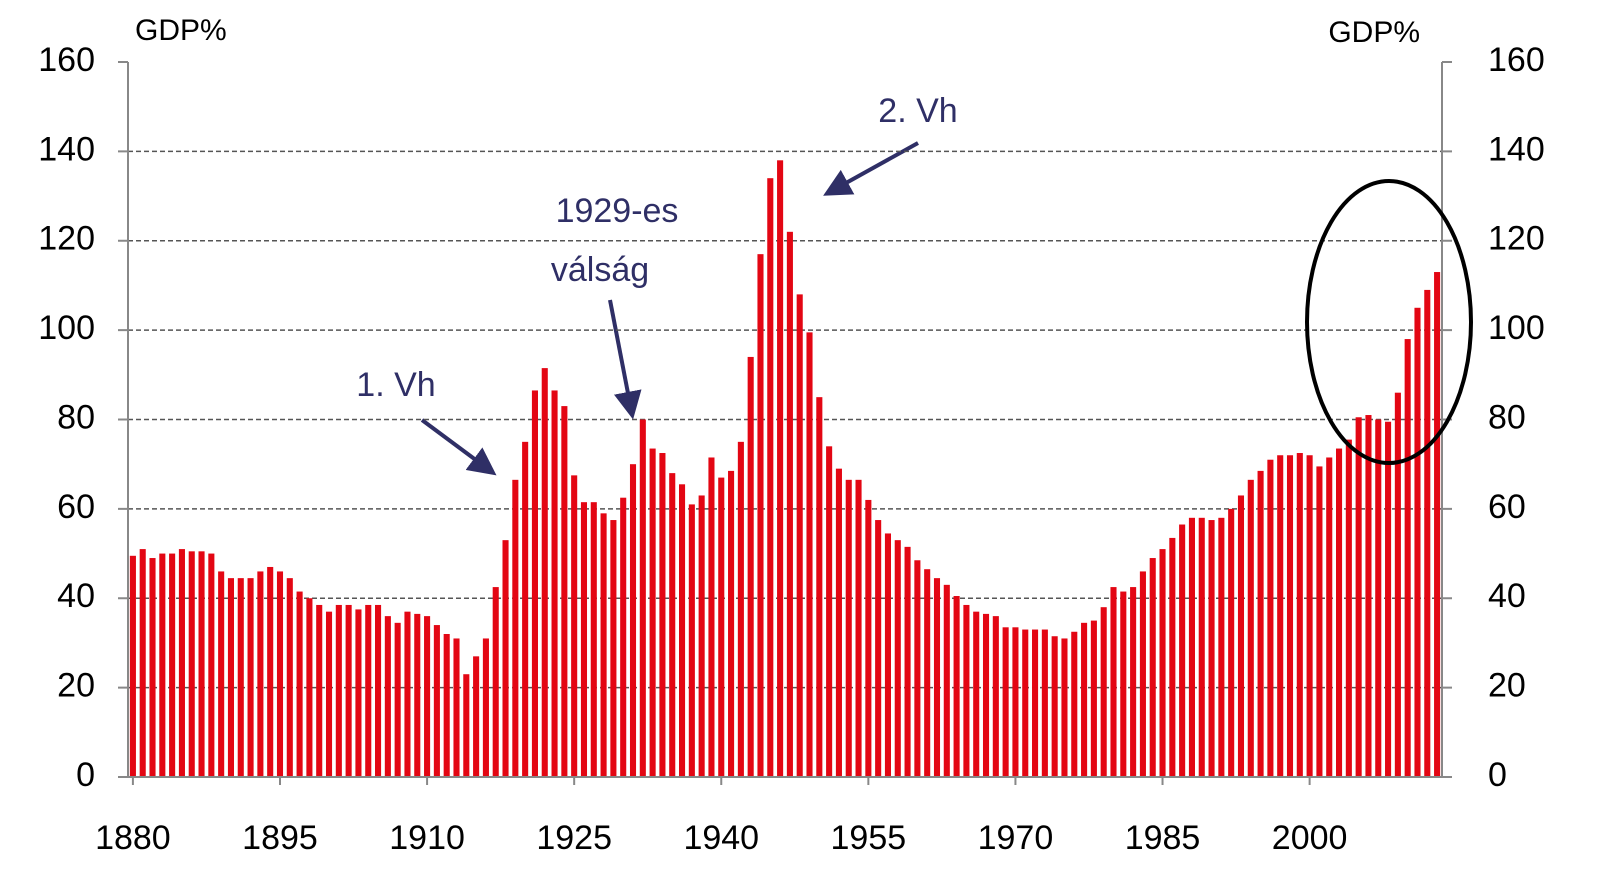 This screenshot has height=875, width=1598. What do you see at coordinates (1516, 60) in the screenshot?
I see `y2-tick-label: 160` at bounding box center [1516, 60].